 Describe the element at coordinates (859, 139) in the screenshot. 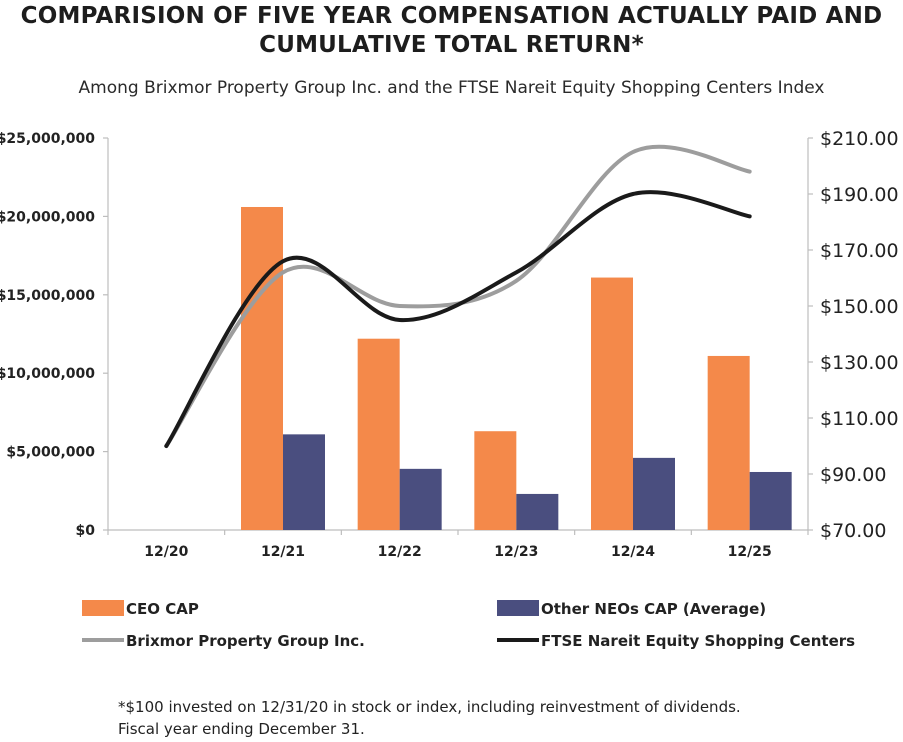

I see `right-tick-label: $210.00` at that location.